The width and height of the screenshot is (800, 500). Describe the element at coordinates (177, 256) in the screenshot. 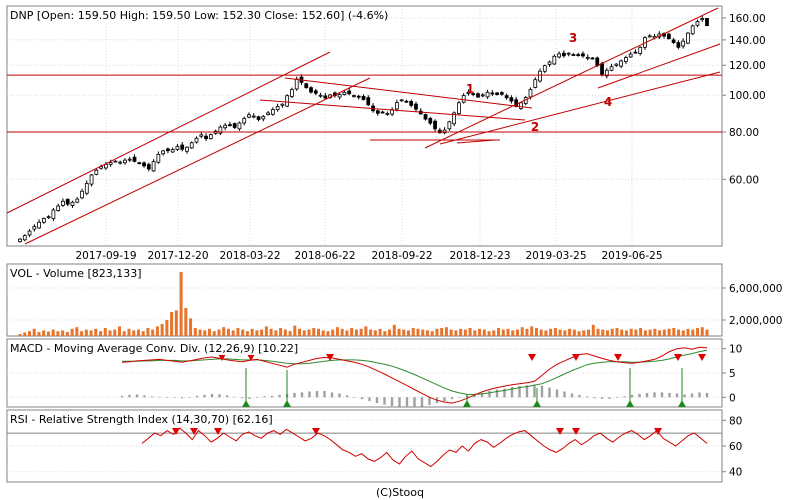

I see `price-x-tick-label: 2017-12-20` at that location.